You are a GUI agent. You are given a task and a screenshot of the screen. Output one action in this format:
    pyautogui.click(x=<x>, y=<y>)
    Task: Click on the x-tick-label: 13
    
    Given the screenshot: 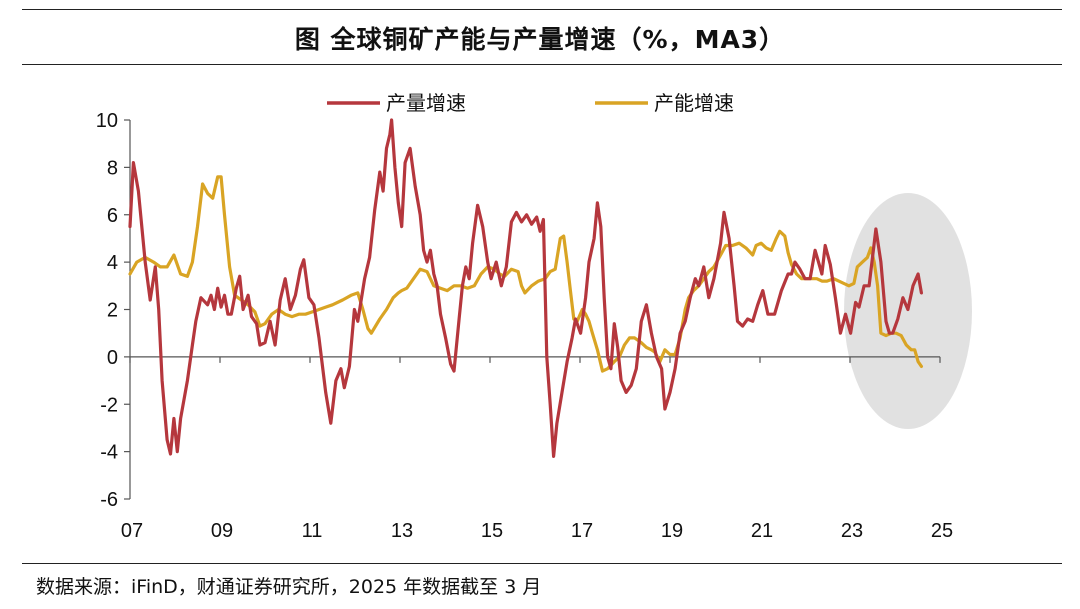 What is the action you would take?
    pyautogui.click(x=402, y=531)
    